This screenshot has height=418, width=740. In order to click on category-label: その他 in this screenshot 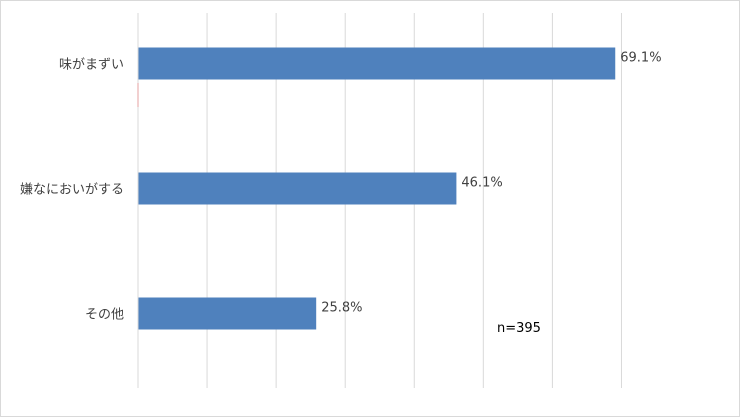, I will do `click(104, 315)`.